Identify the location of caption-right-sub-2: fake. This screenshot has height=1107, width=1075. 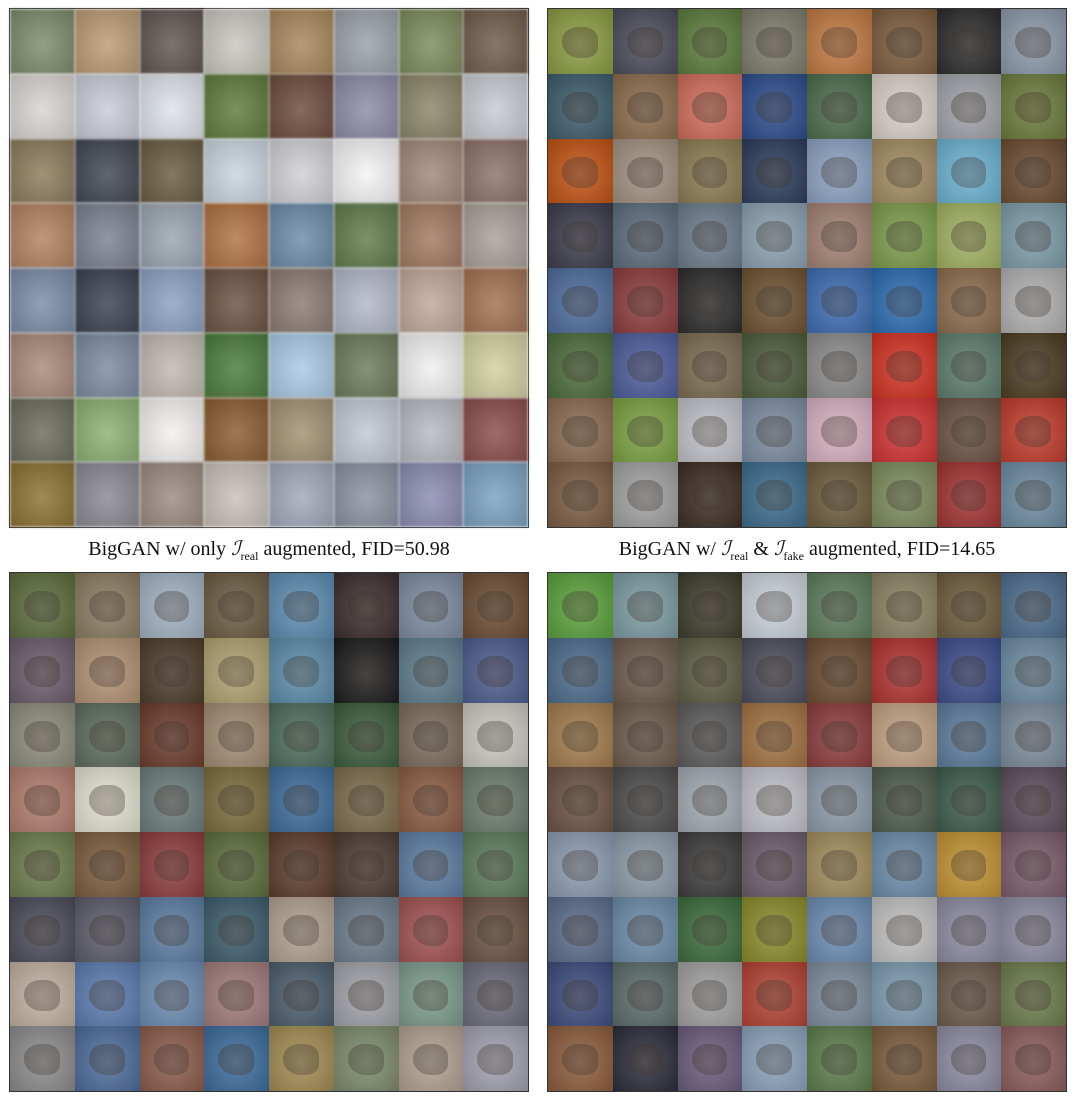
(793, 556).